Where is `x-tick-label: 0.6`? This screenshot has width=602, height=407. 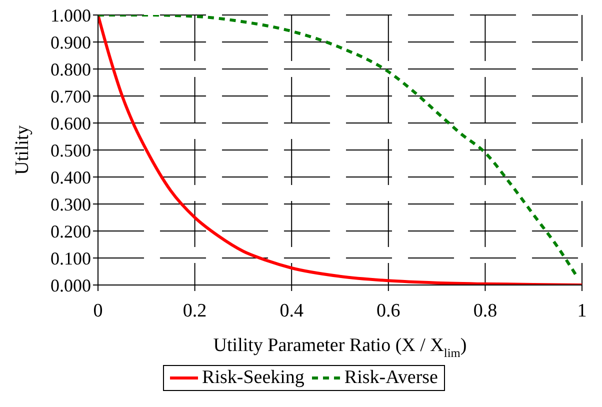
x-tick-label: 0.6 is located at coordinates (388, 311).